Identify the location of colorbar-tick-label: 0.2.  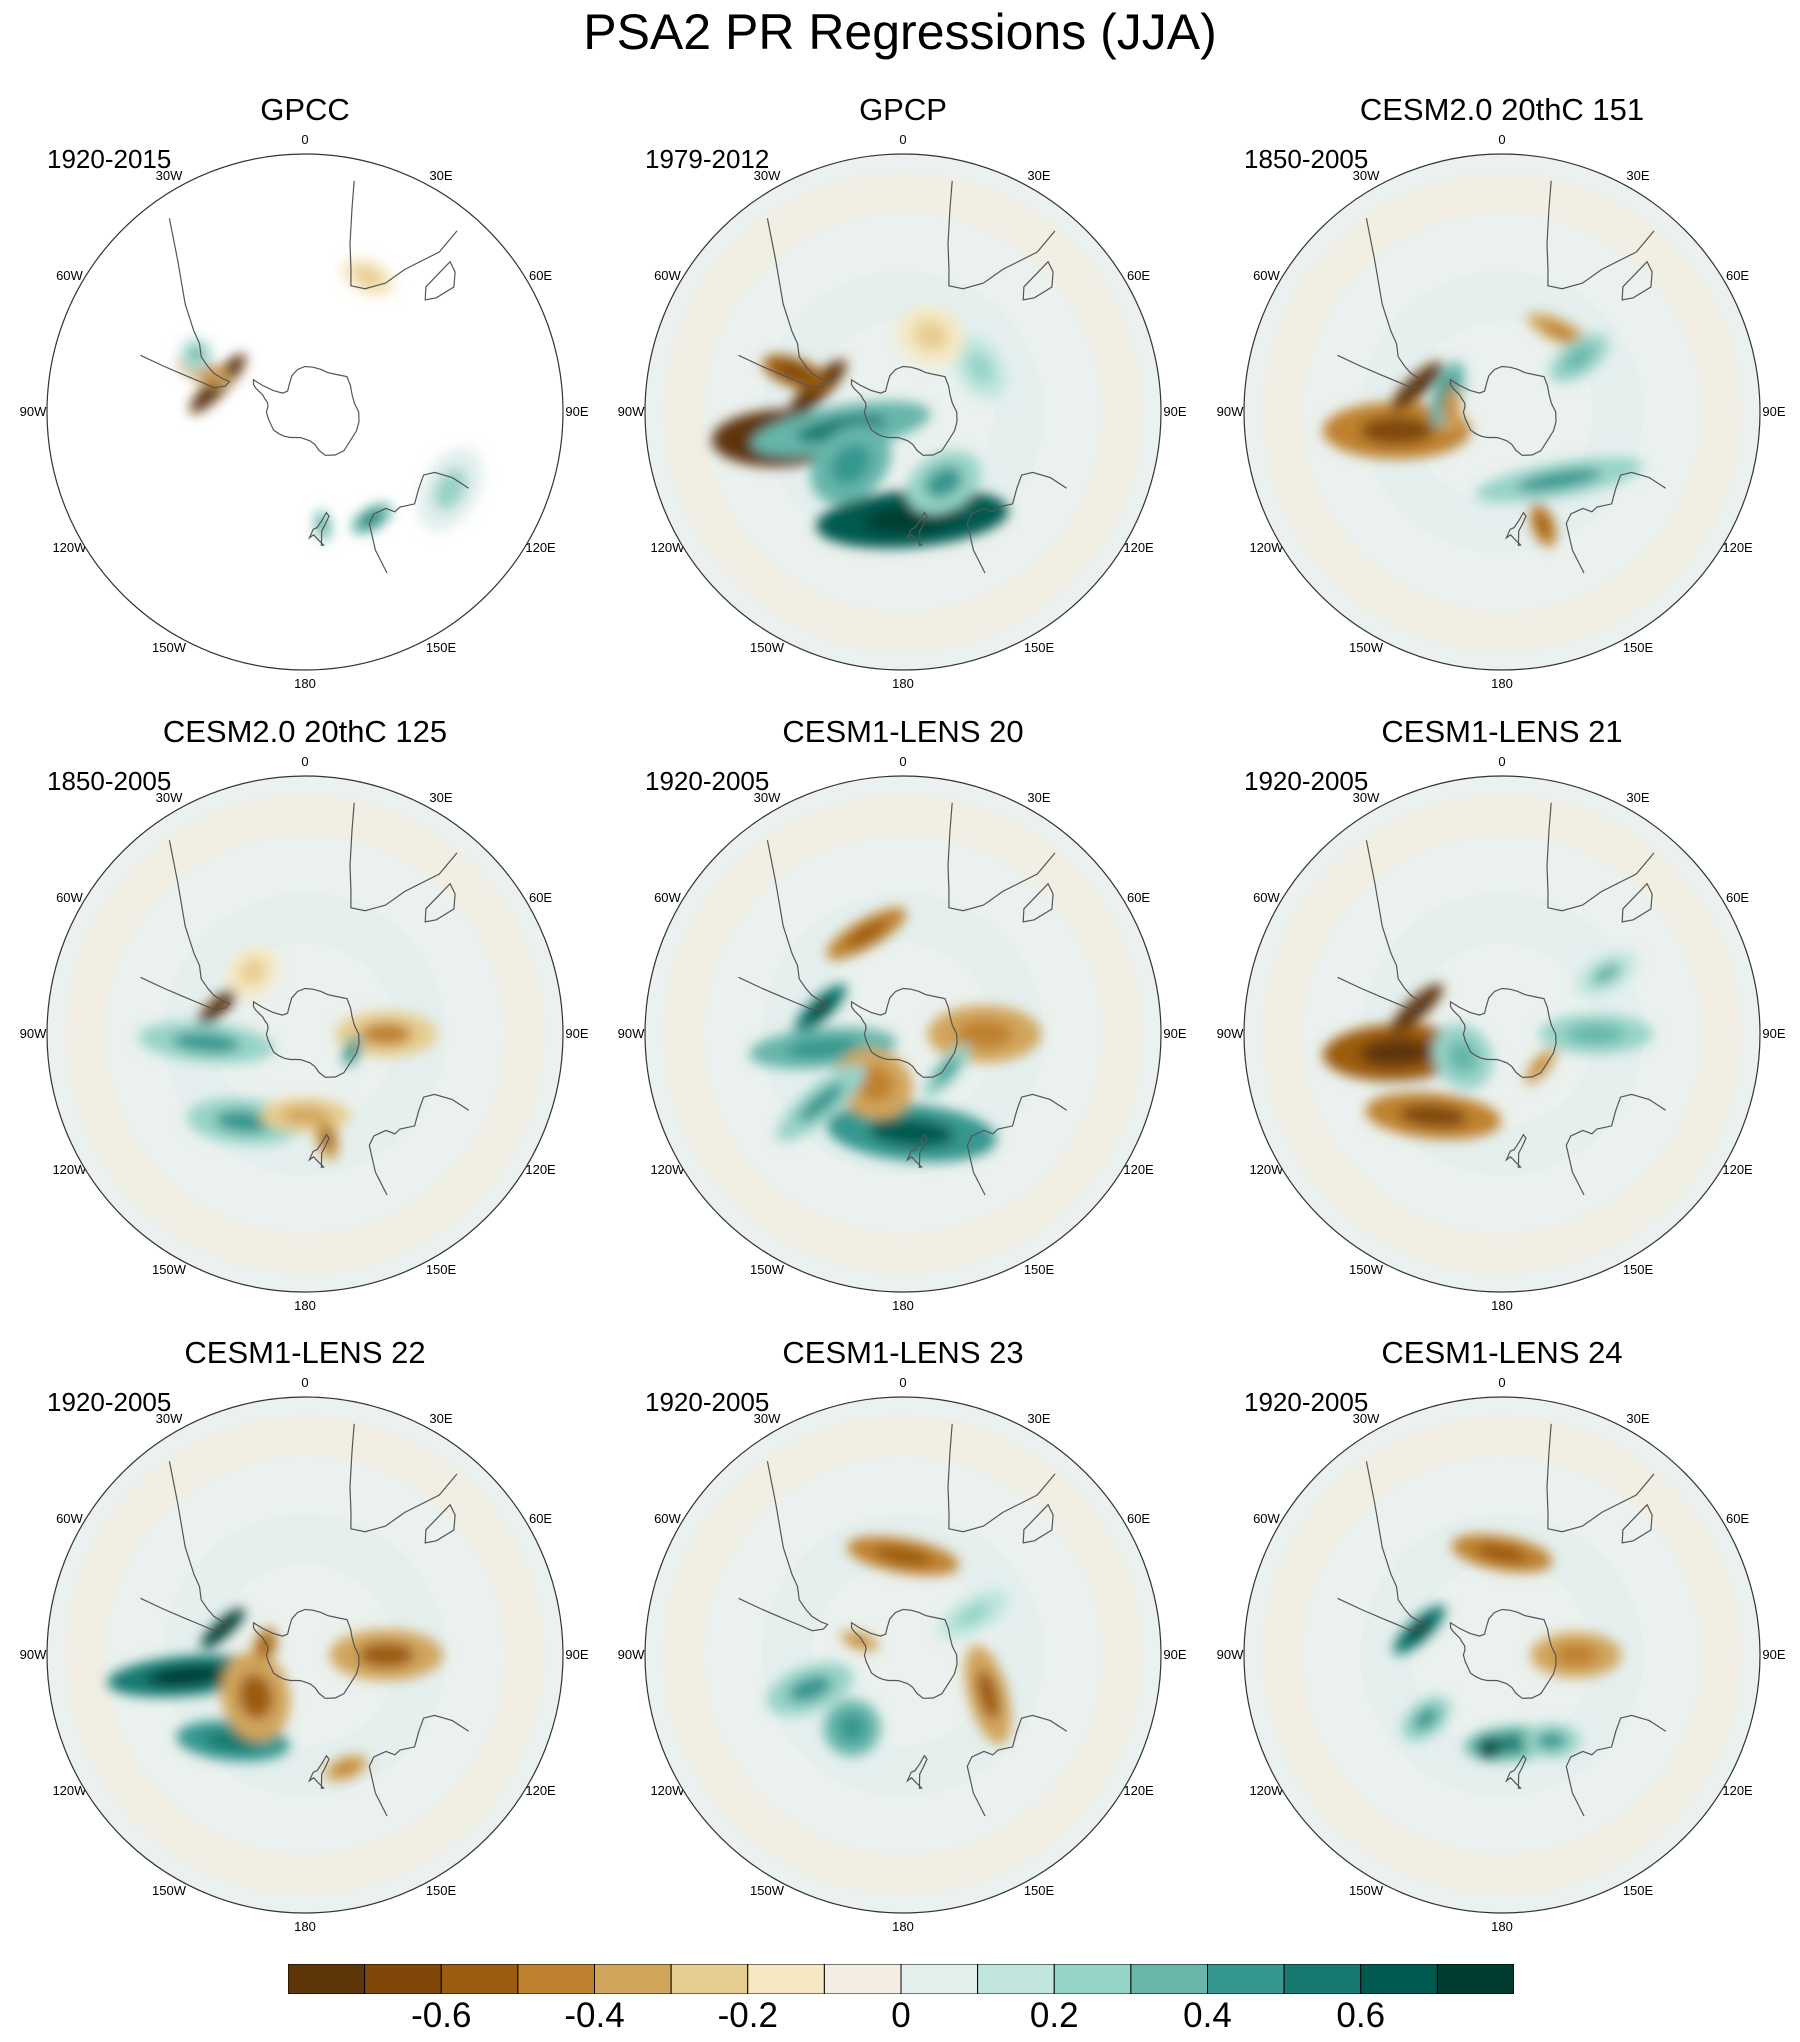
(1054, 2015).